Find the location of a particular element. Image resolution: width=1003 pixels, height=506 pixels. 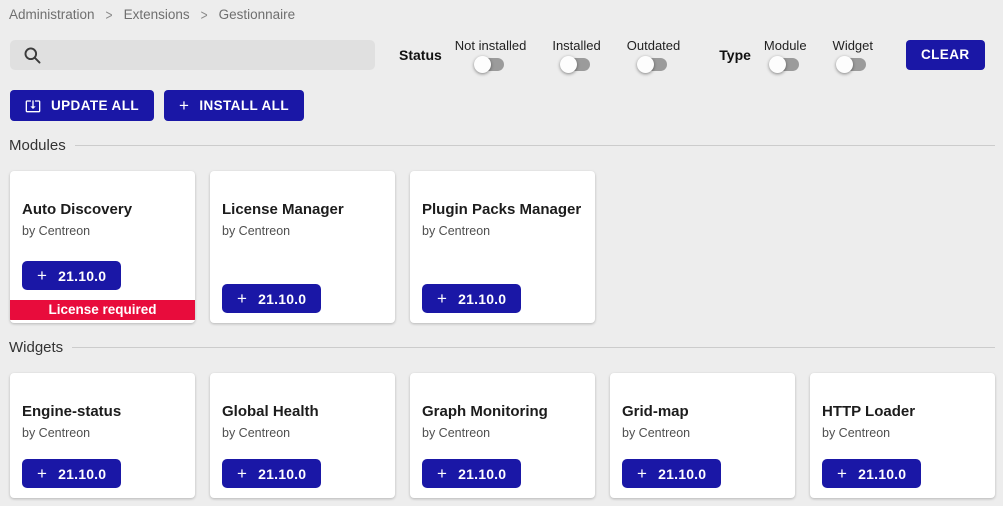

card-title: Auto Discovery is located at coordinates (77, 209).